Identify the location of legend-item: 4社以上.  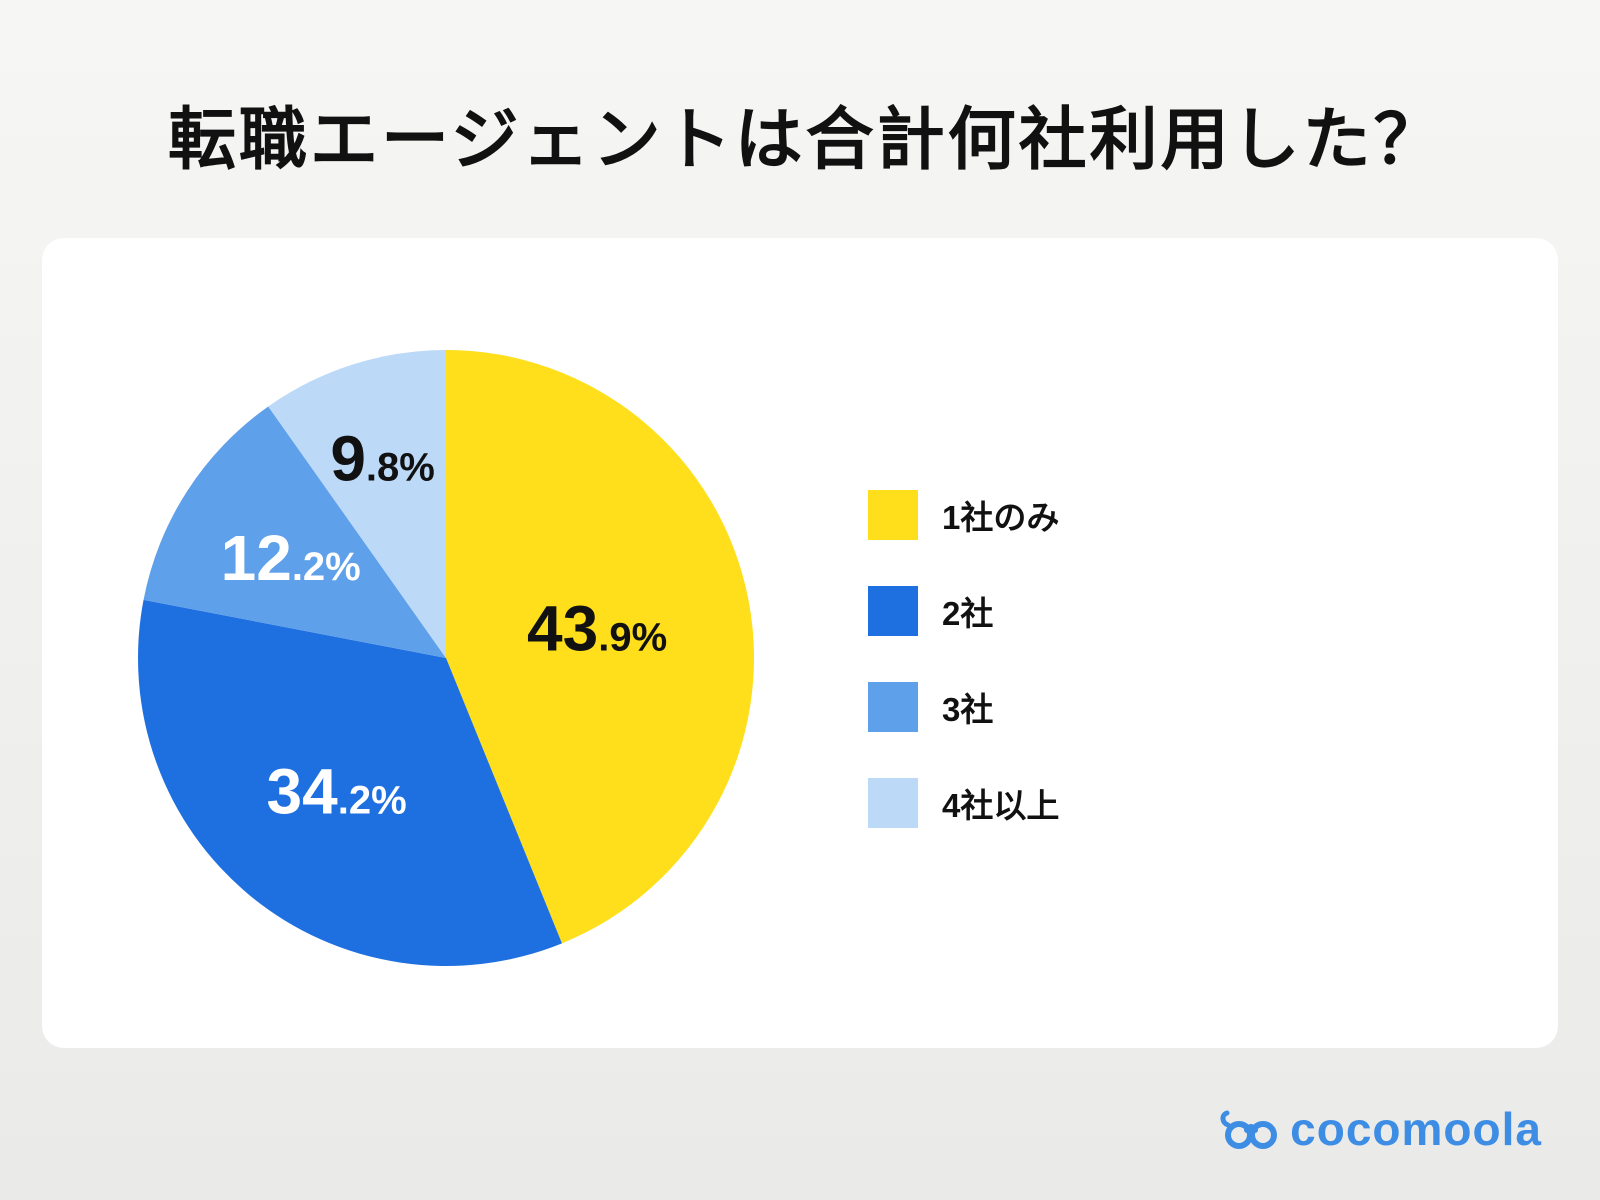
(963, 803).